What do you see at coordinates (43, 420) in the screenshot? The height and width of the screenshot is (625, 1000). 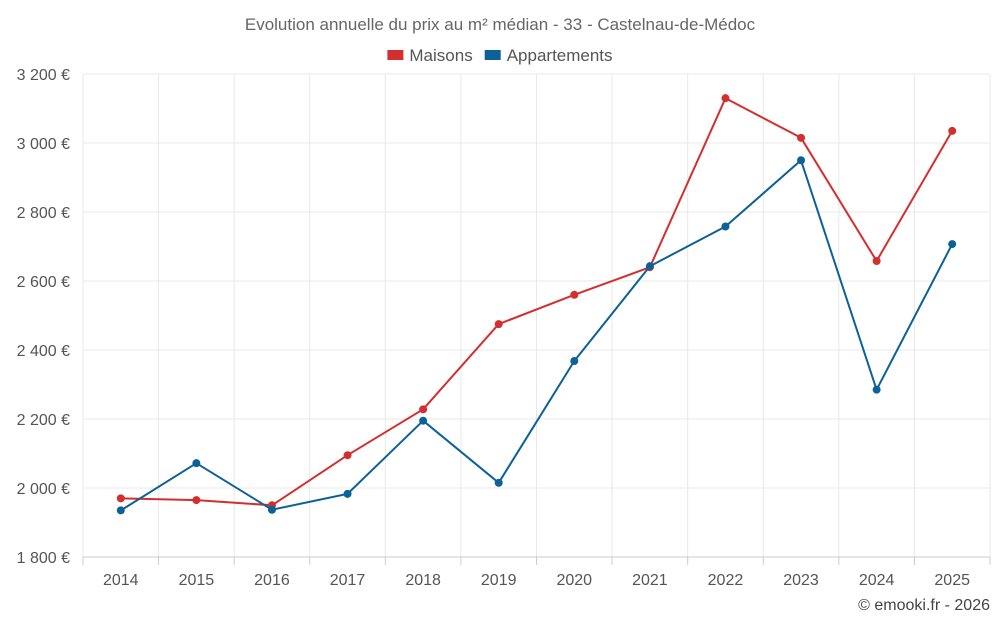 I see `y-tick-label: 2 200 €` at bounding box center [43, 420].